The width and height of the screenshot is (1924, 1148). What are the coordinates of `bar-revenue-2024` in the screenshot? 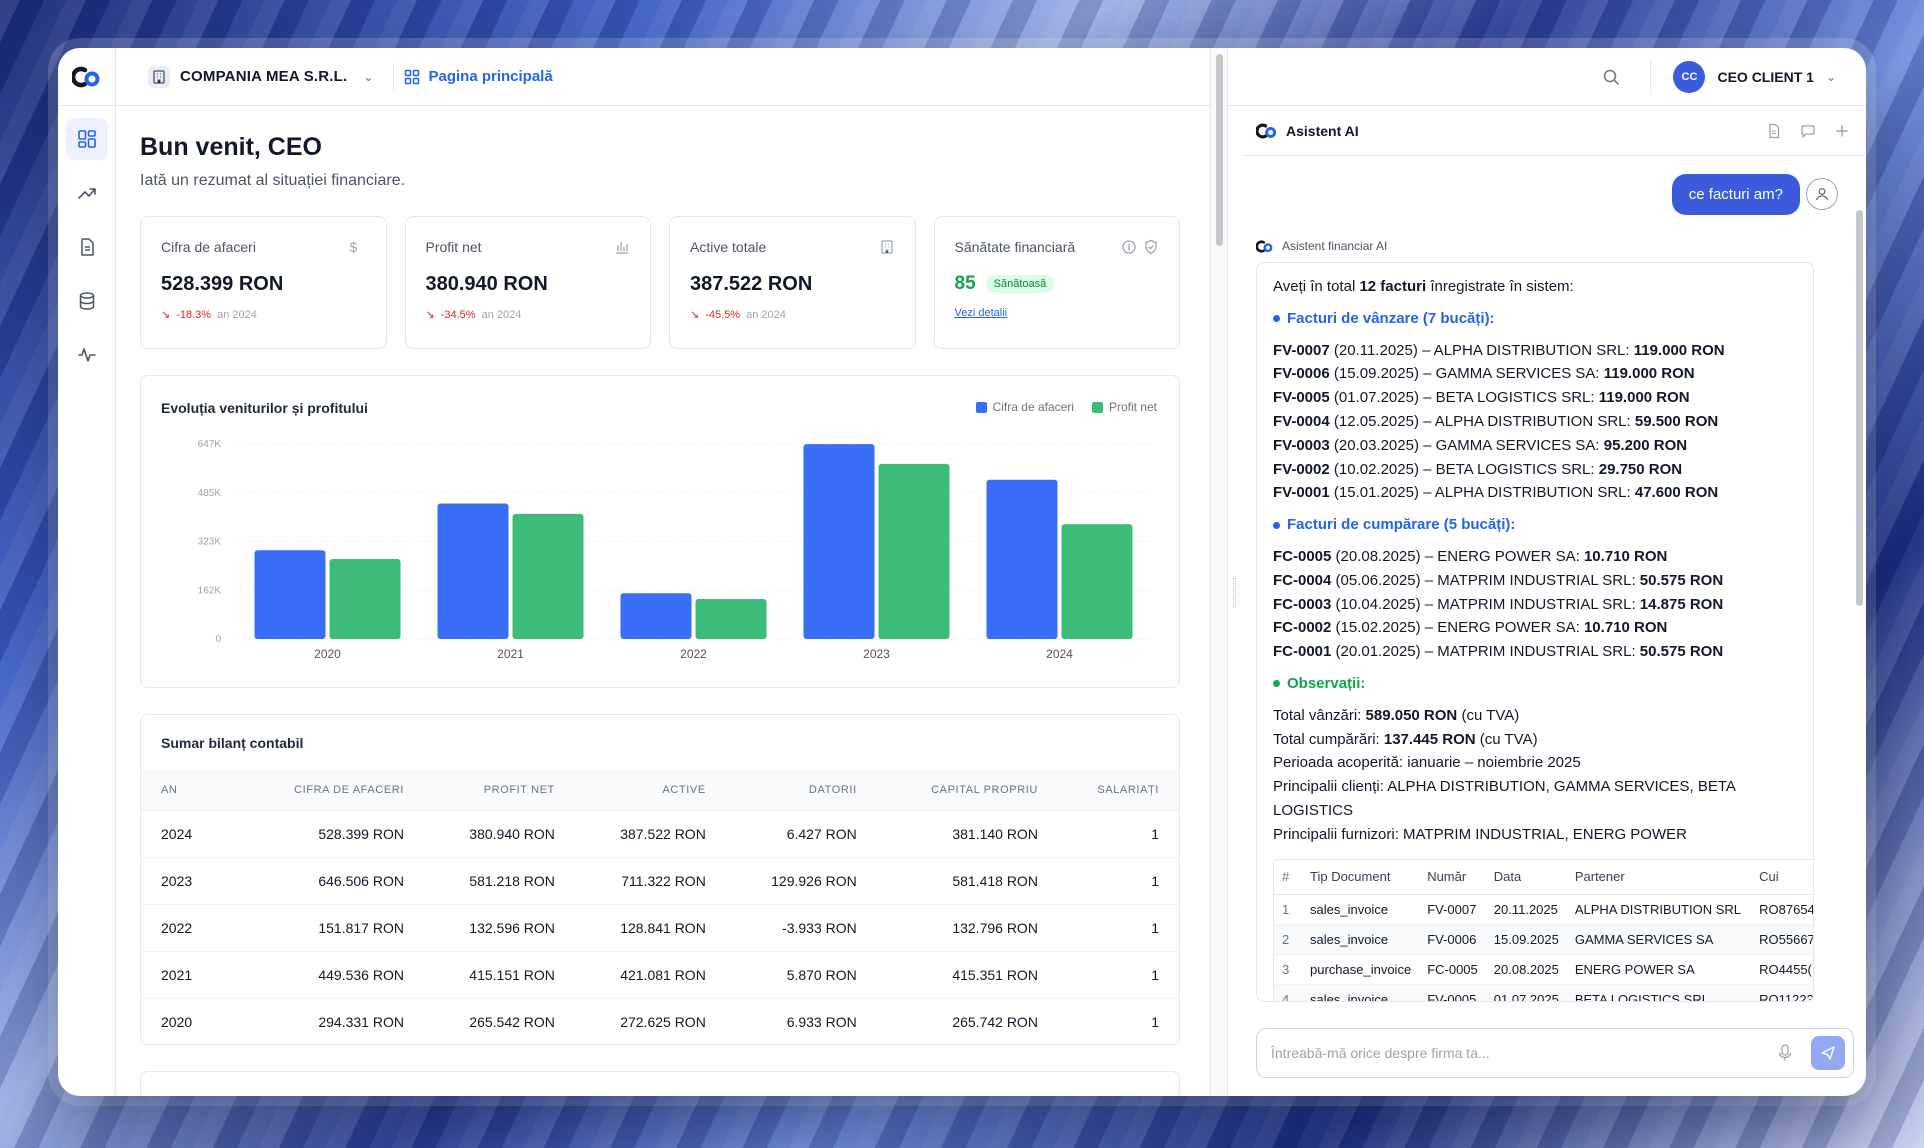 It's located at (1022, 559).